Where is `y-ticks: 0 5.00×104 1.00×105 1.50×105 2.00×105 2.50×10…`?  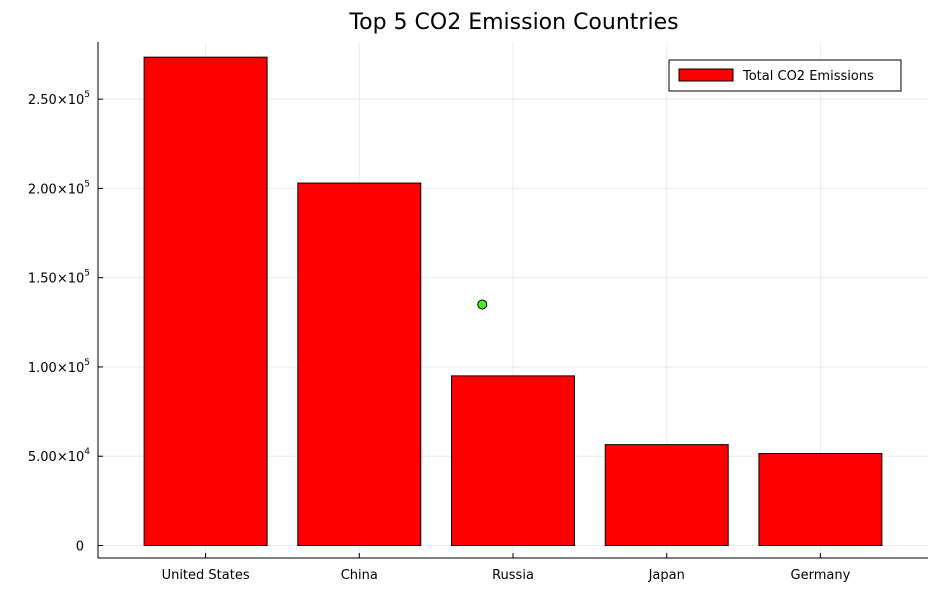 y-ticks: 0 5.00×104 1.00×105 1.50×105 2.00×105 2.50×10… is located at coordinates (65, 322).